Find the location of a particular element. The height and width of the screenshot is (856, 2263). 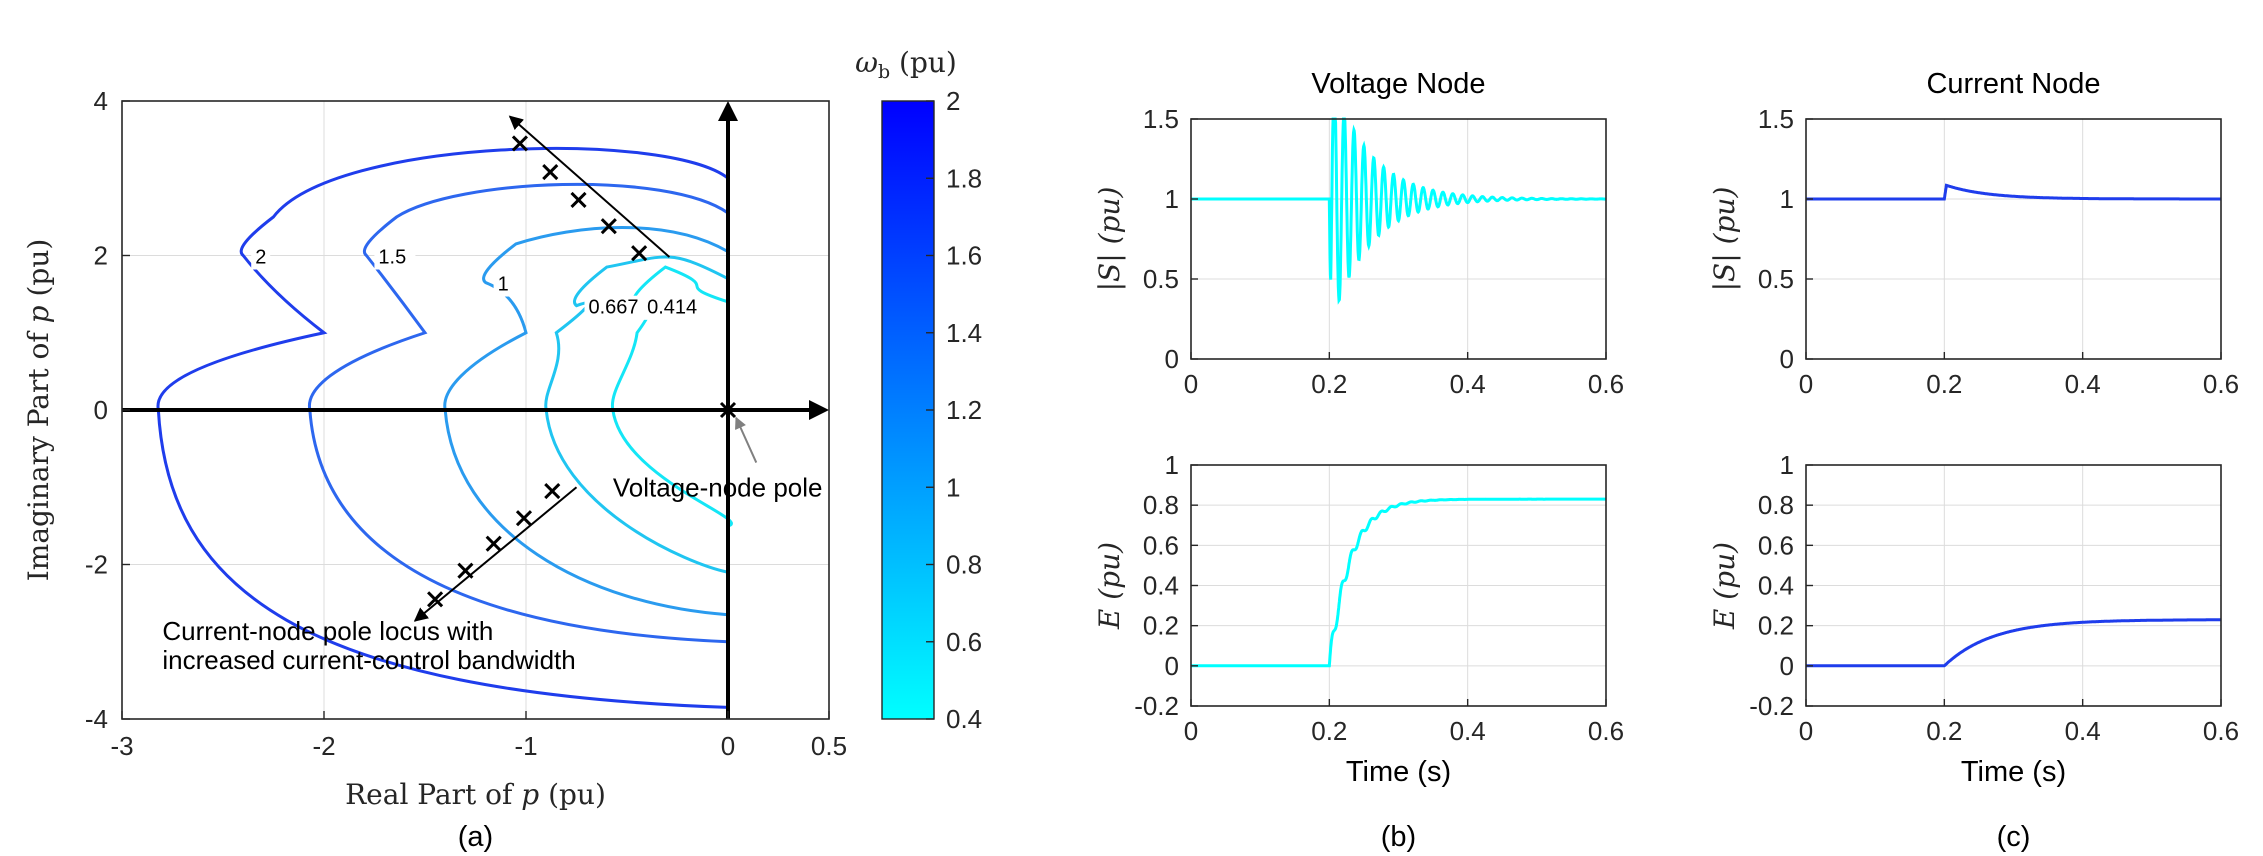

c-top-xtick-label: 0.2 is located at coordinates (1944, 384).